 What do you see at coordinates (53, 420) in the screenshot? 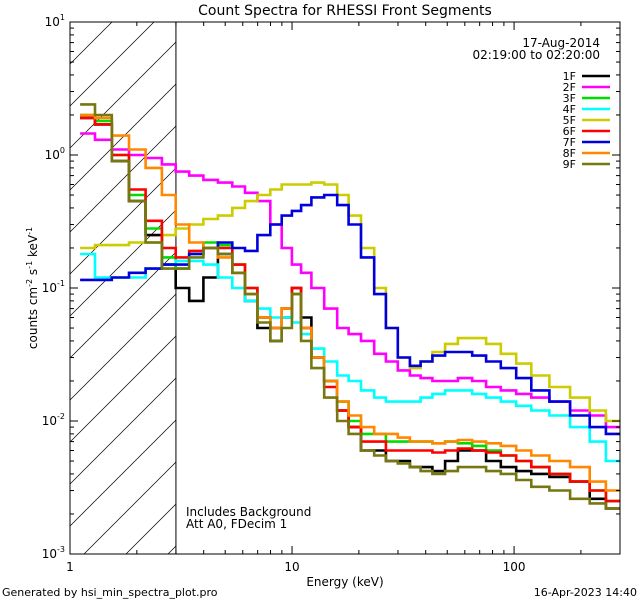
I see `y-tick-label: 10⁻²` at bounding box center [53, 420].